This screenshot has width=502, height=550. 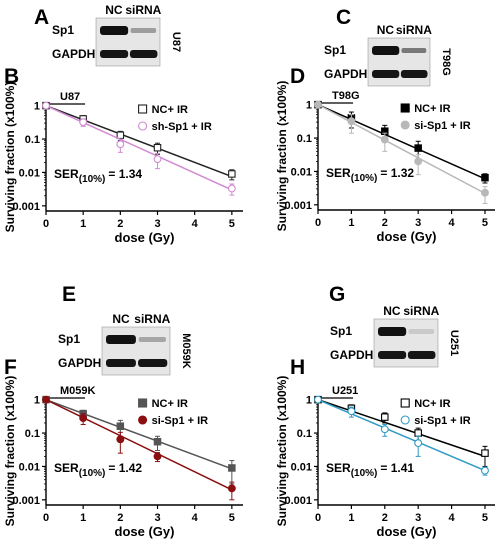 I want to click on legend-entry: sh-Sp1 + IR, so click(x=175, y=127).